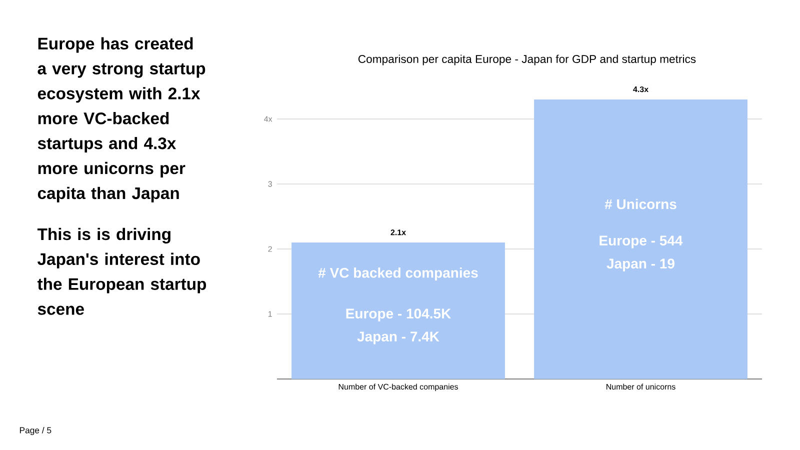 Image resolution: width=800 pixels, height=450 pixels. I want to click on data-label: 2.1x, so click(398, 233).